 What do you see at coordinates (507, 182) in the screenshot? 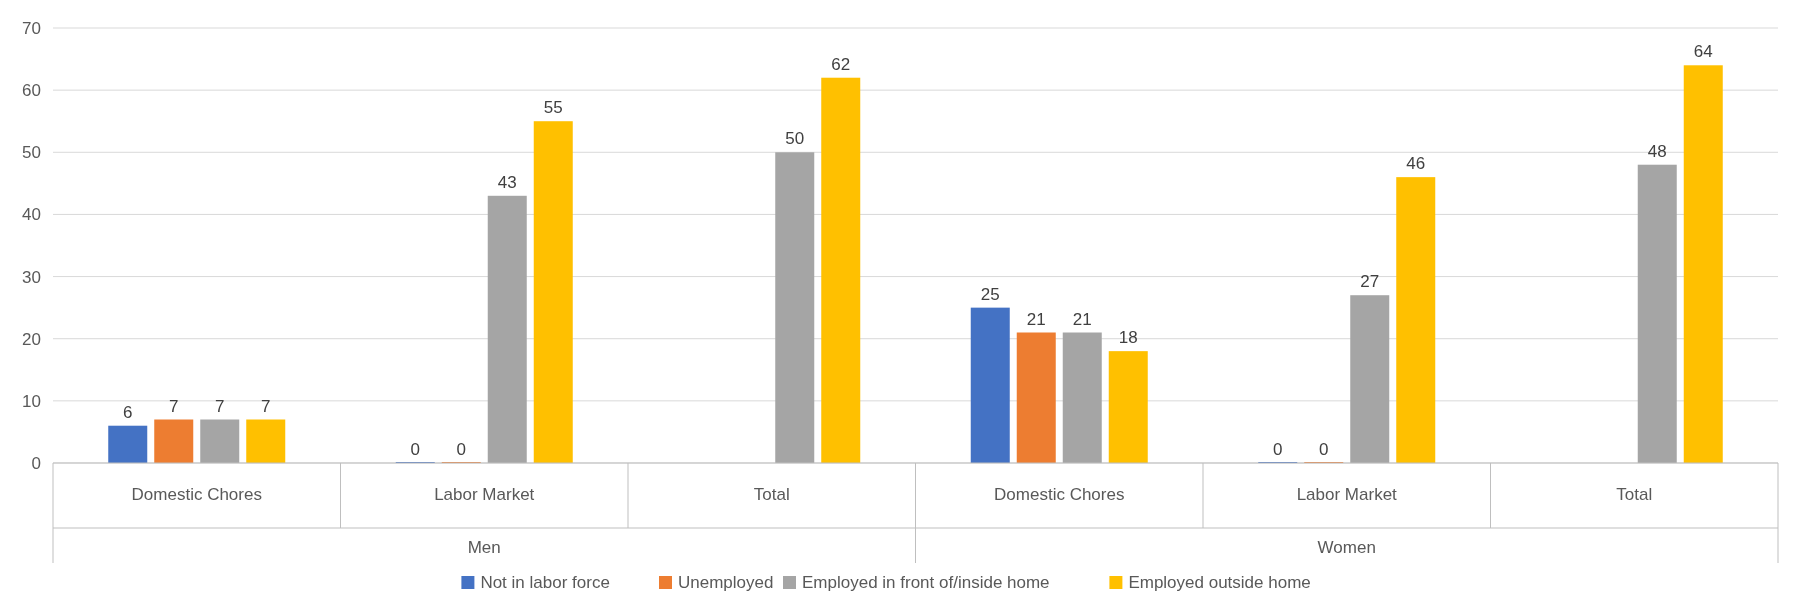
I see `data-label: 43` at bounding box center [507, 182].